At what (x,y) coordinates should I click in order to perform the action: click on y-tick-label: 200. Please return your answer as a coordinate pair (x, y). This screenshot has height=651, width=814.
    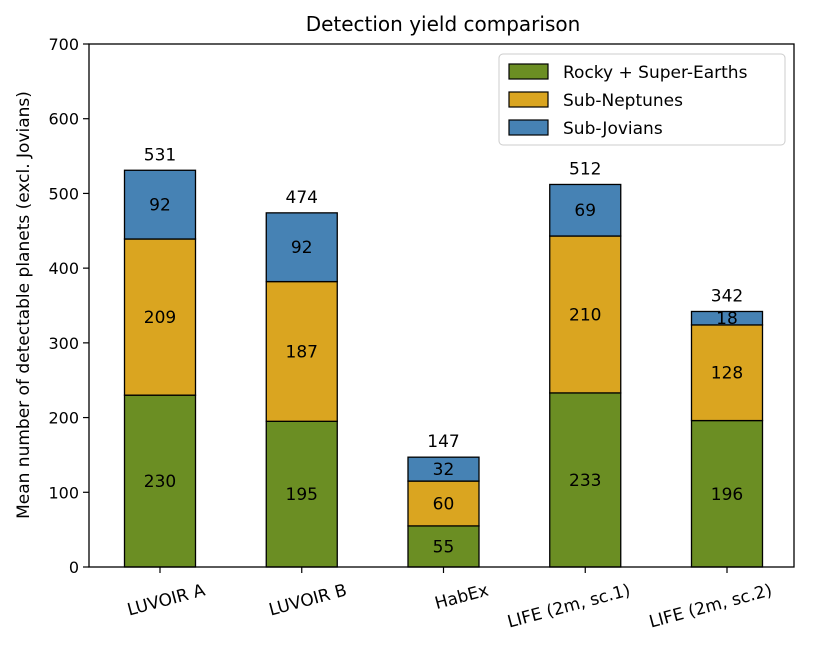
    Looking at the image, I should click on (63, 418).